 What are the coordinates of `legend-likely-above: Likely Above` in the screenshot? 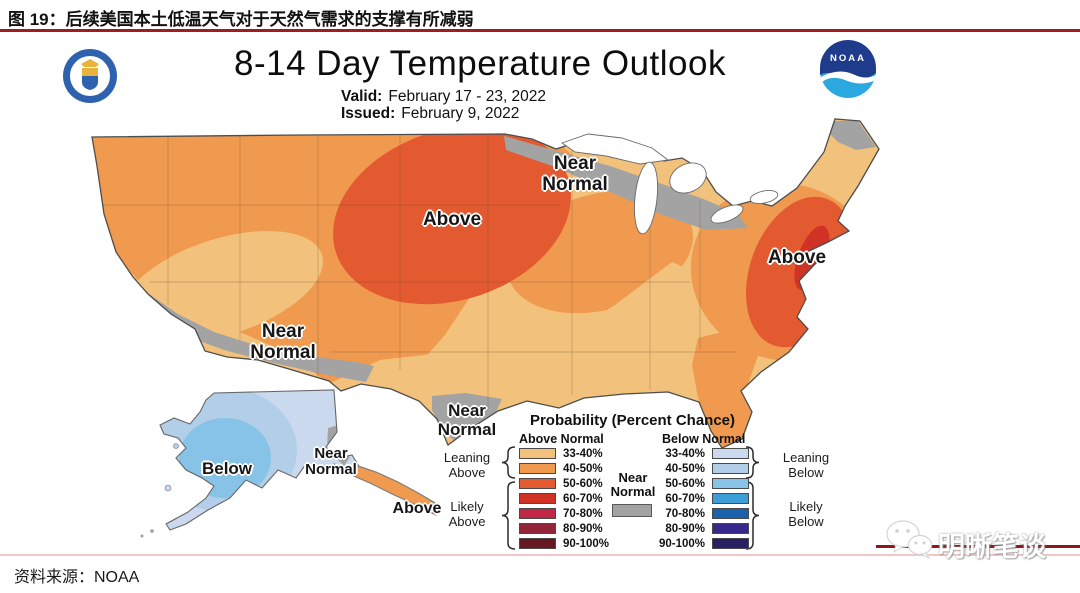 It's located at (467, 514).